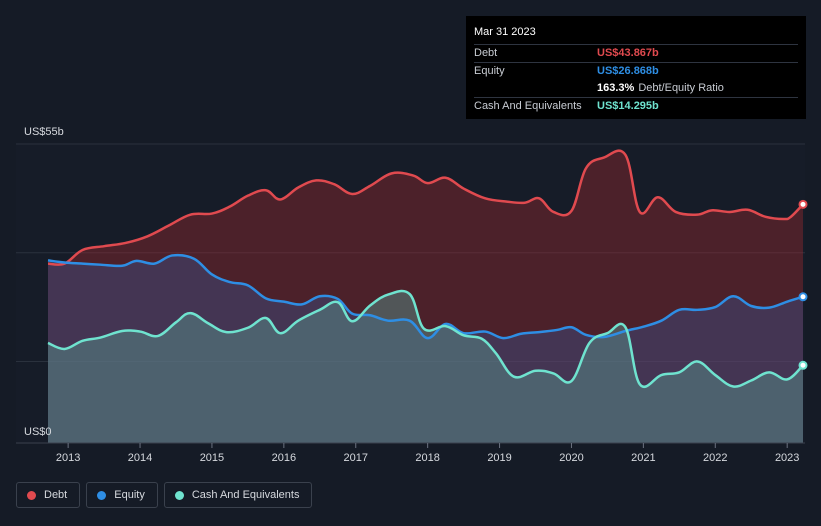 The height and width of the screenshot is (526, 821). Describe the element at coordinates (528, 106) in the screenshot. I see `tooltip-cash-label: Cash And Equivalents` at that location.